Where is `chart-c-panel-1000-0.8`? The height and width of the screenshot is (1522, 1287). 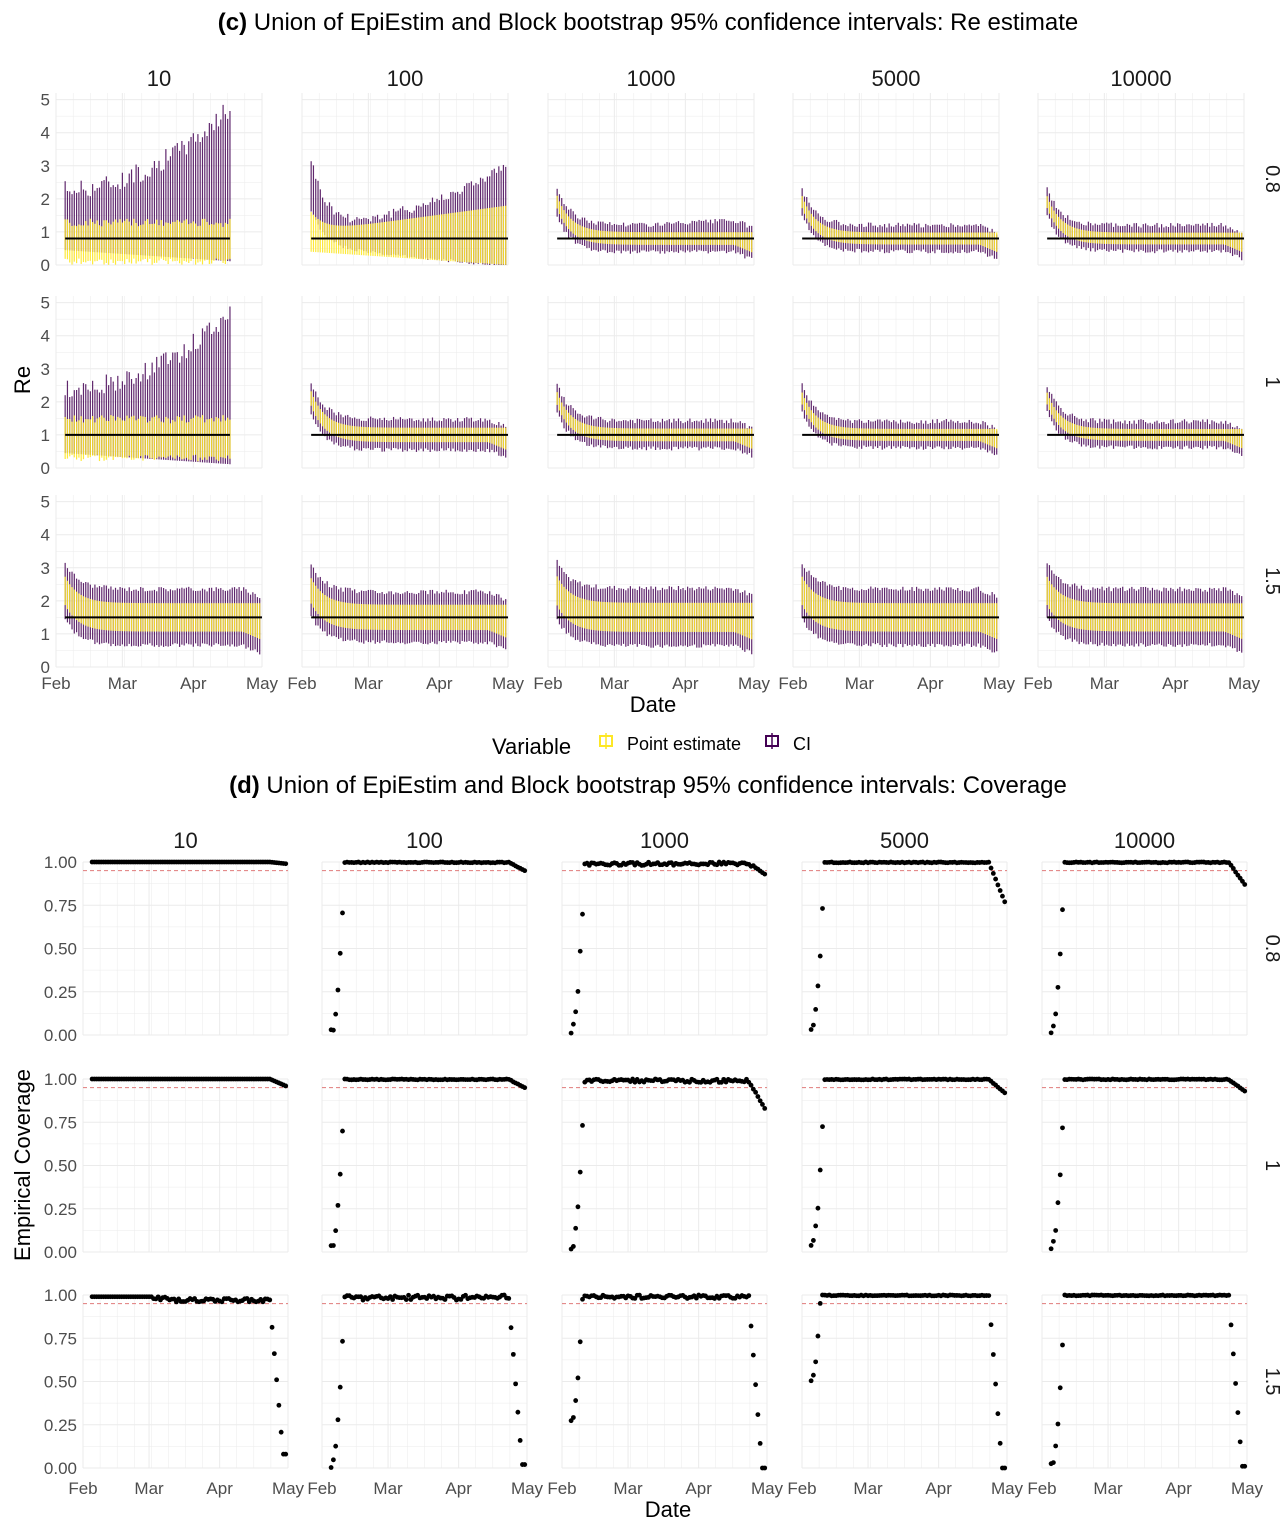
chart-c-panel-1000-0.8 is located at coordinates (651, 179).